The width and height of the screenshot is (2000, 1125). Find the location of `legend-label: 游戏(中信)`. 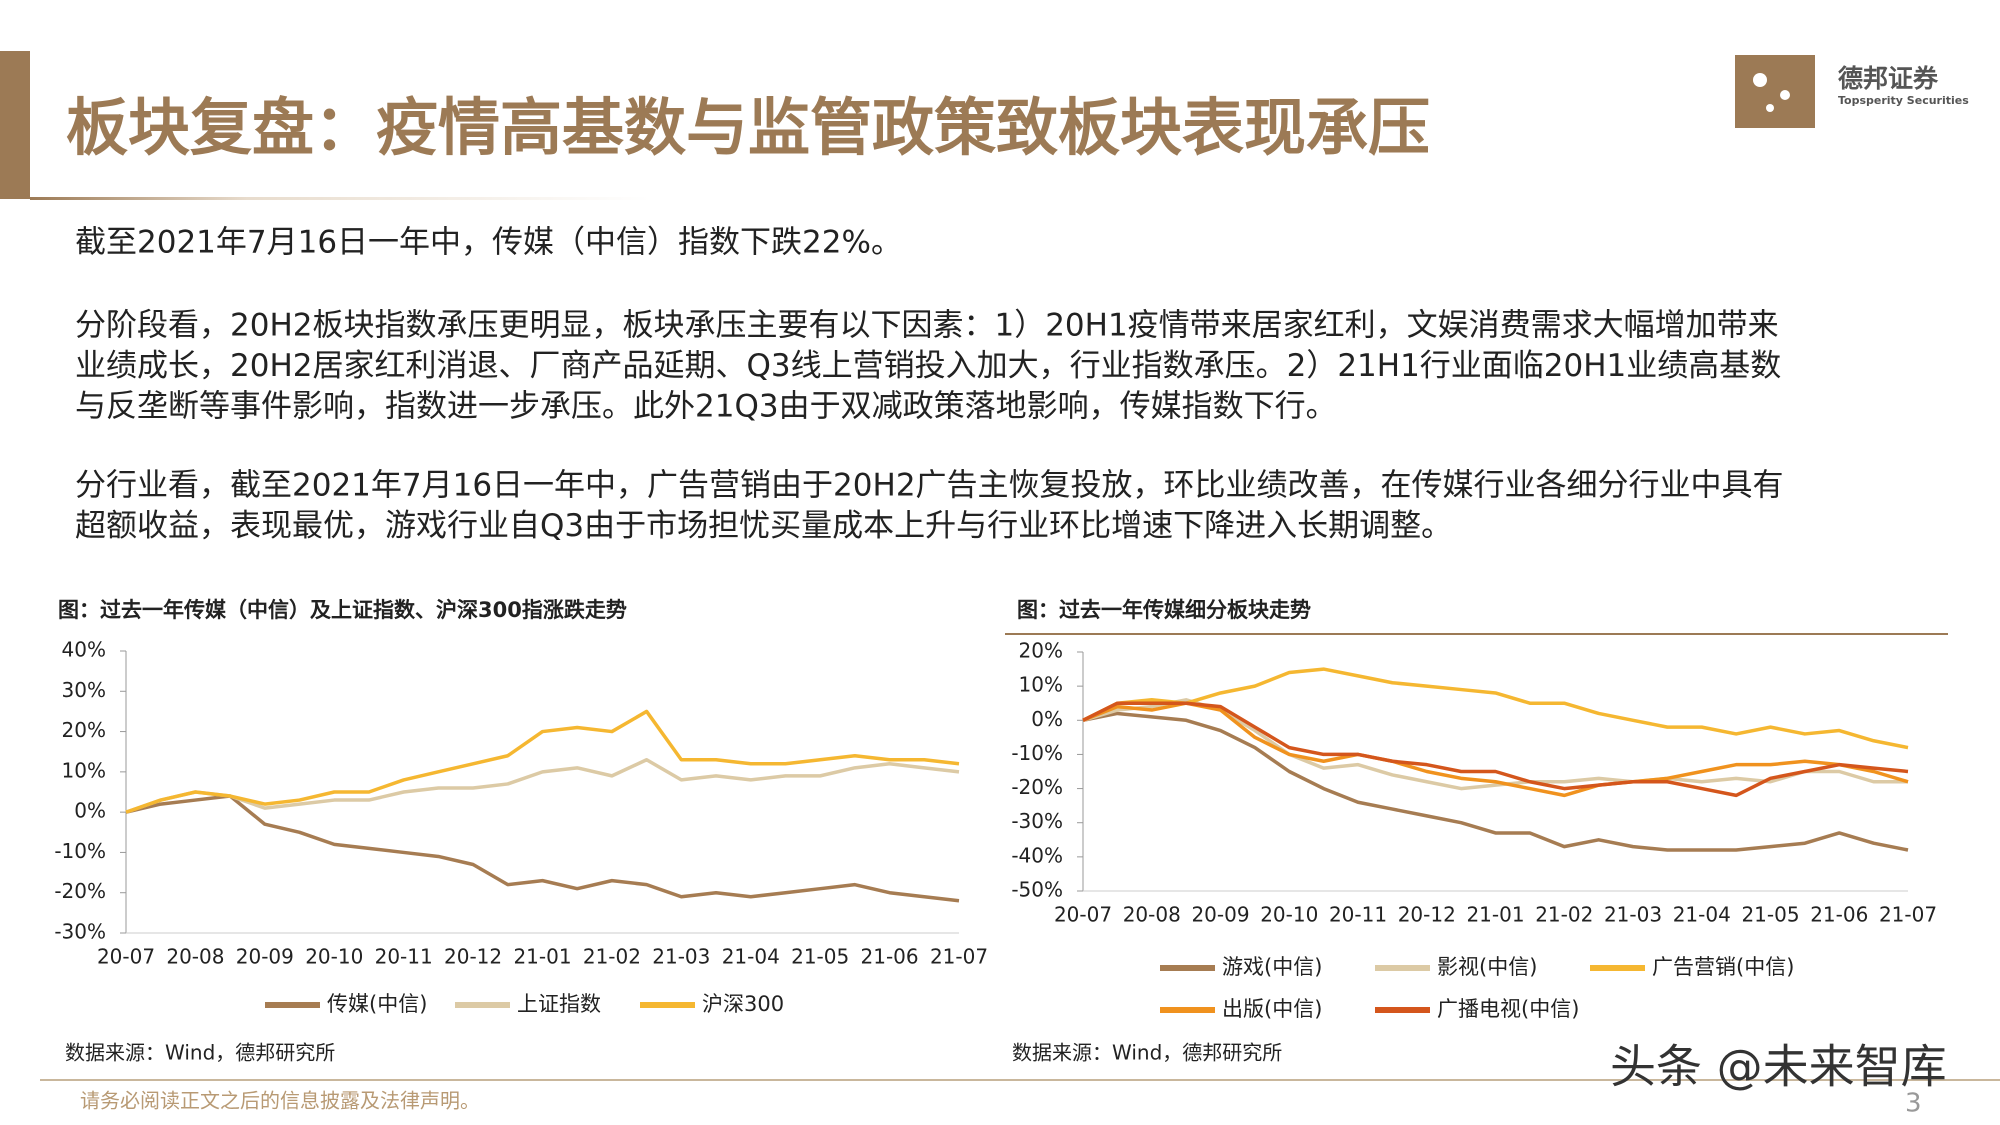

legend-label: 游戏(中信) is located at coordinates (1272, 967).